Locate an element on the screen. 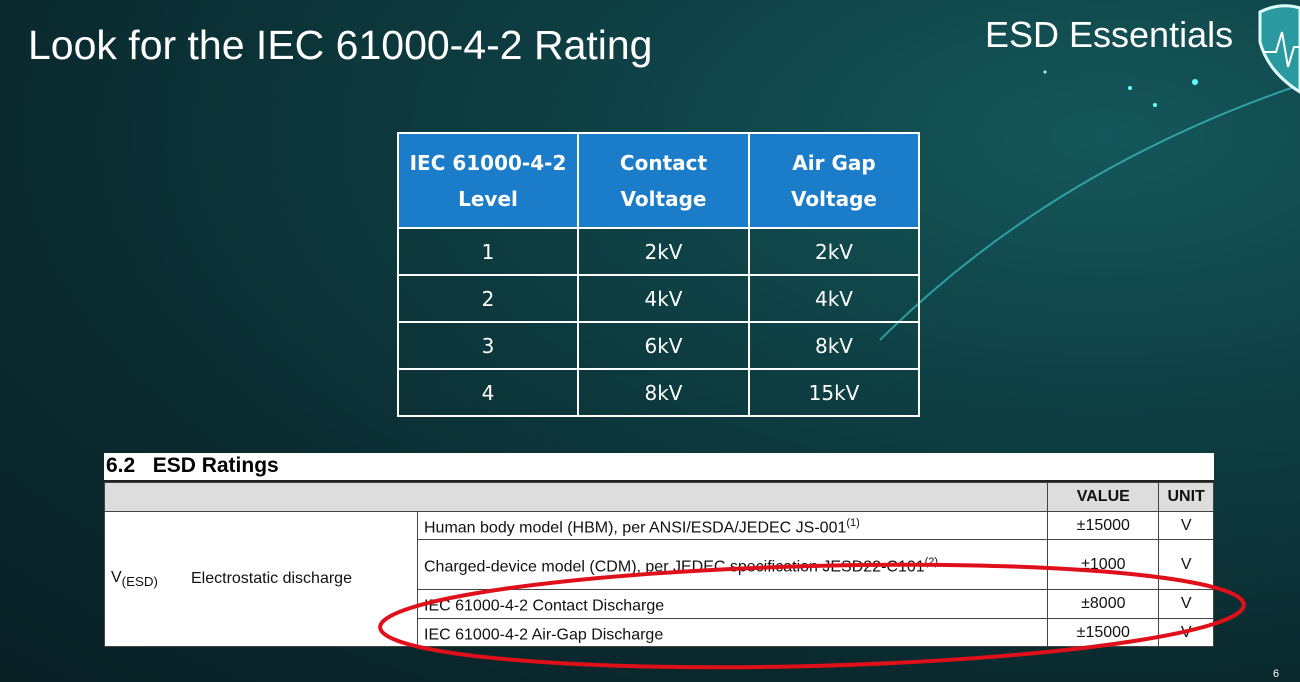  table-row: 1 2kV 2kV is located at coordinates (658, 251).